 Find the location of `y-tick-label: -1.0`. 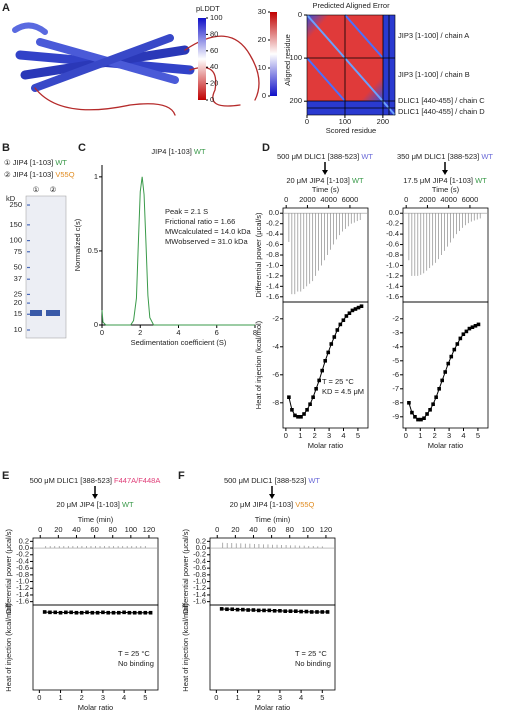

y-tick-label: -1.0 is located at coordinates (22, 581).